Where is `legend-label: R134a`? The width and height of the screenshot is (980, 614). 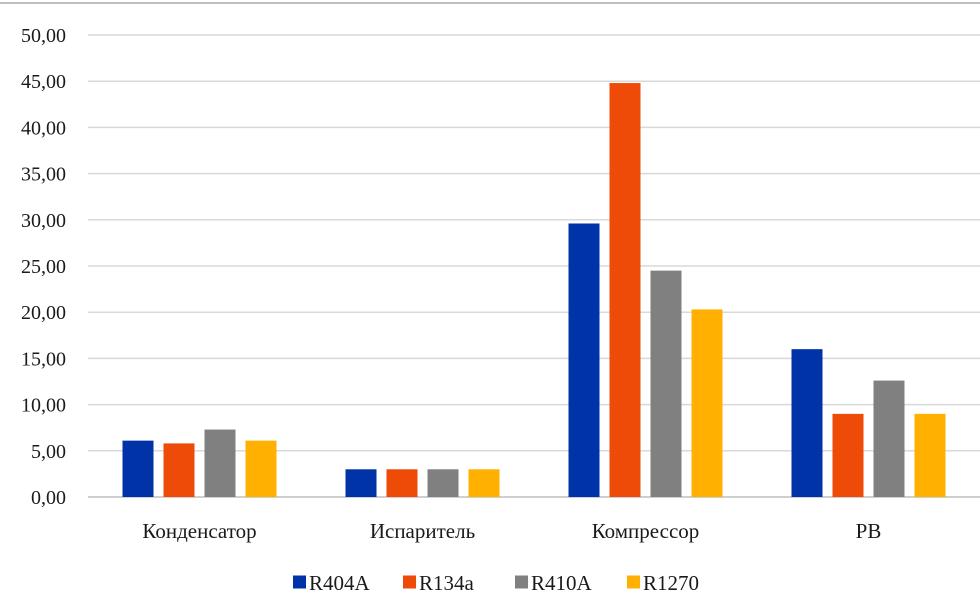
legend-label: R134a is located at coordinates (447, 583).